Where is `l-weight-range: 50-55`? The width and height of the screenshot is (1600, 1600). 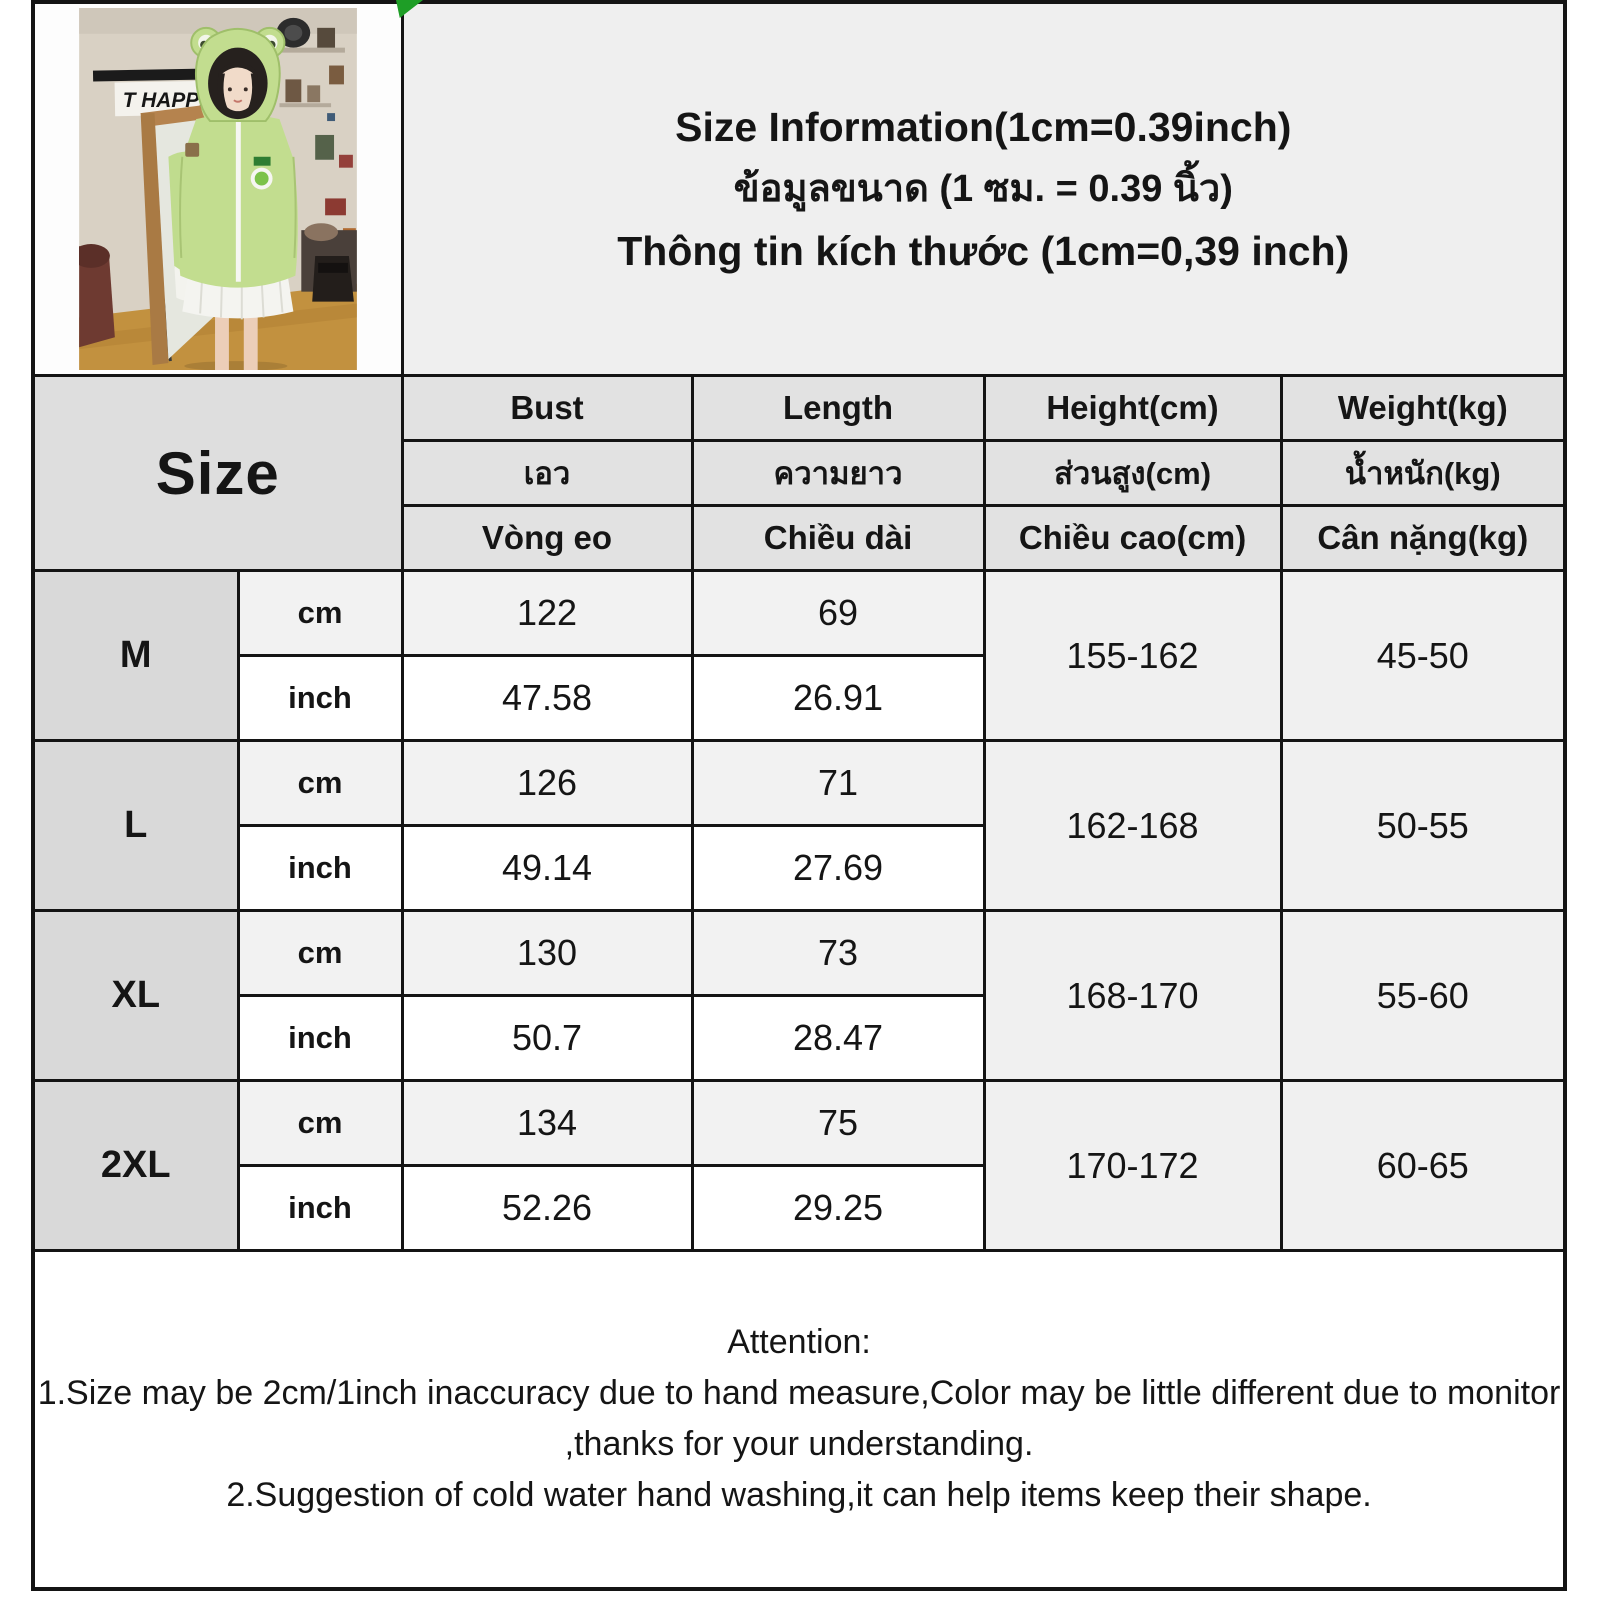 l-weight-range: 50-55 is located at coordinates (1423, 825).